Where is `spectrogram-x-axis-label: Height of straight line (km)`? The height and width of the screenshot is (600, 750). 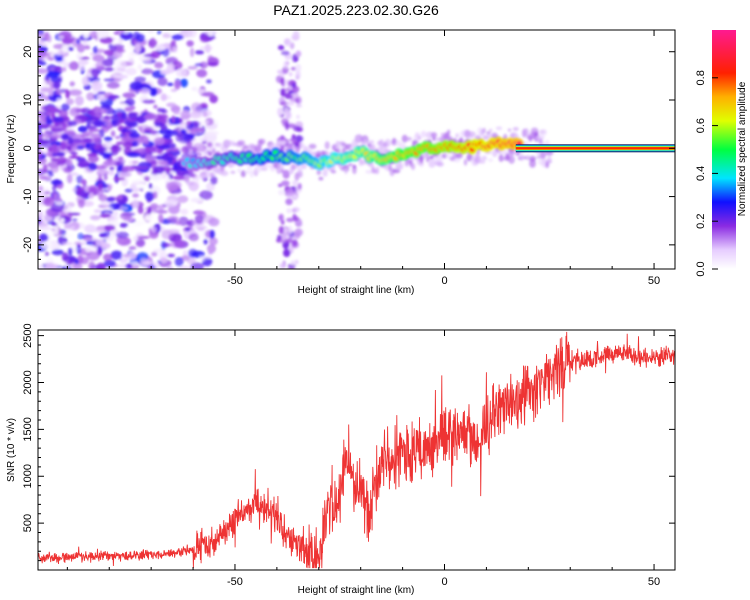
spectrogram-x-axis-label: Height of straight line (km) is located at coordinates (356, 290).